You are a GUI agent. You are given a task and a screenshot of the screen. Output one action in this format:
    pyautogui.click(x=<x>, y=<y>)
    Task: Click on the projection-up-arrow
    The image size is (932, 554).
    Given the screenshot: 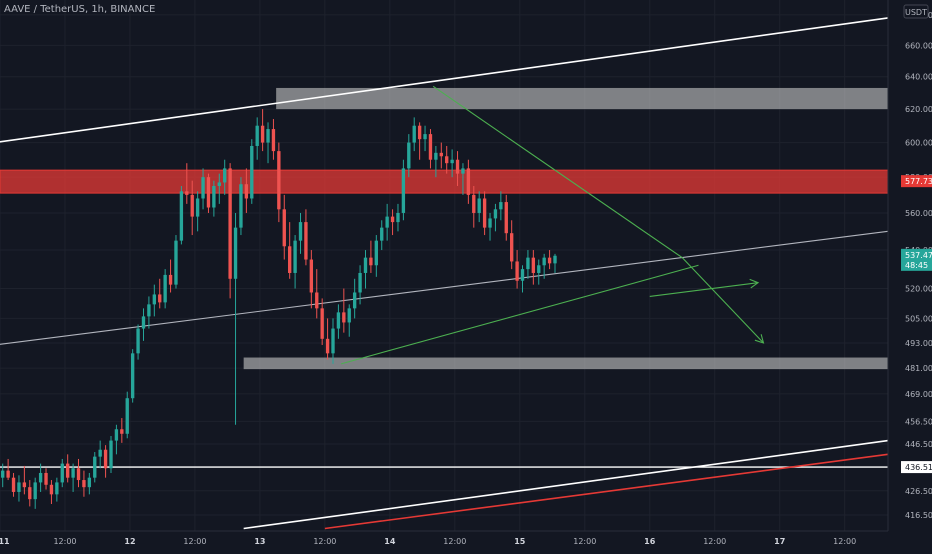 What is the action you would take?
    pyautogui.click(x=704, y=287)
    